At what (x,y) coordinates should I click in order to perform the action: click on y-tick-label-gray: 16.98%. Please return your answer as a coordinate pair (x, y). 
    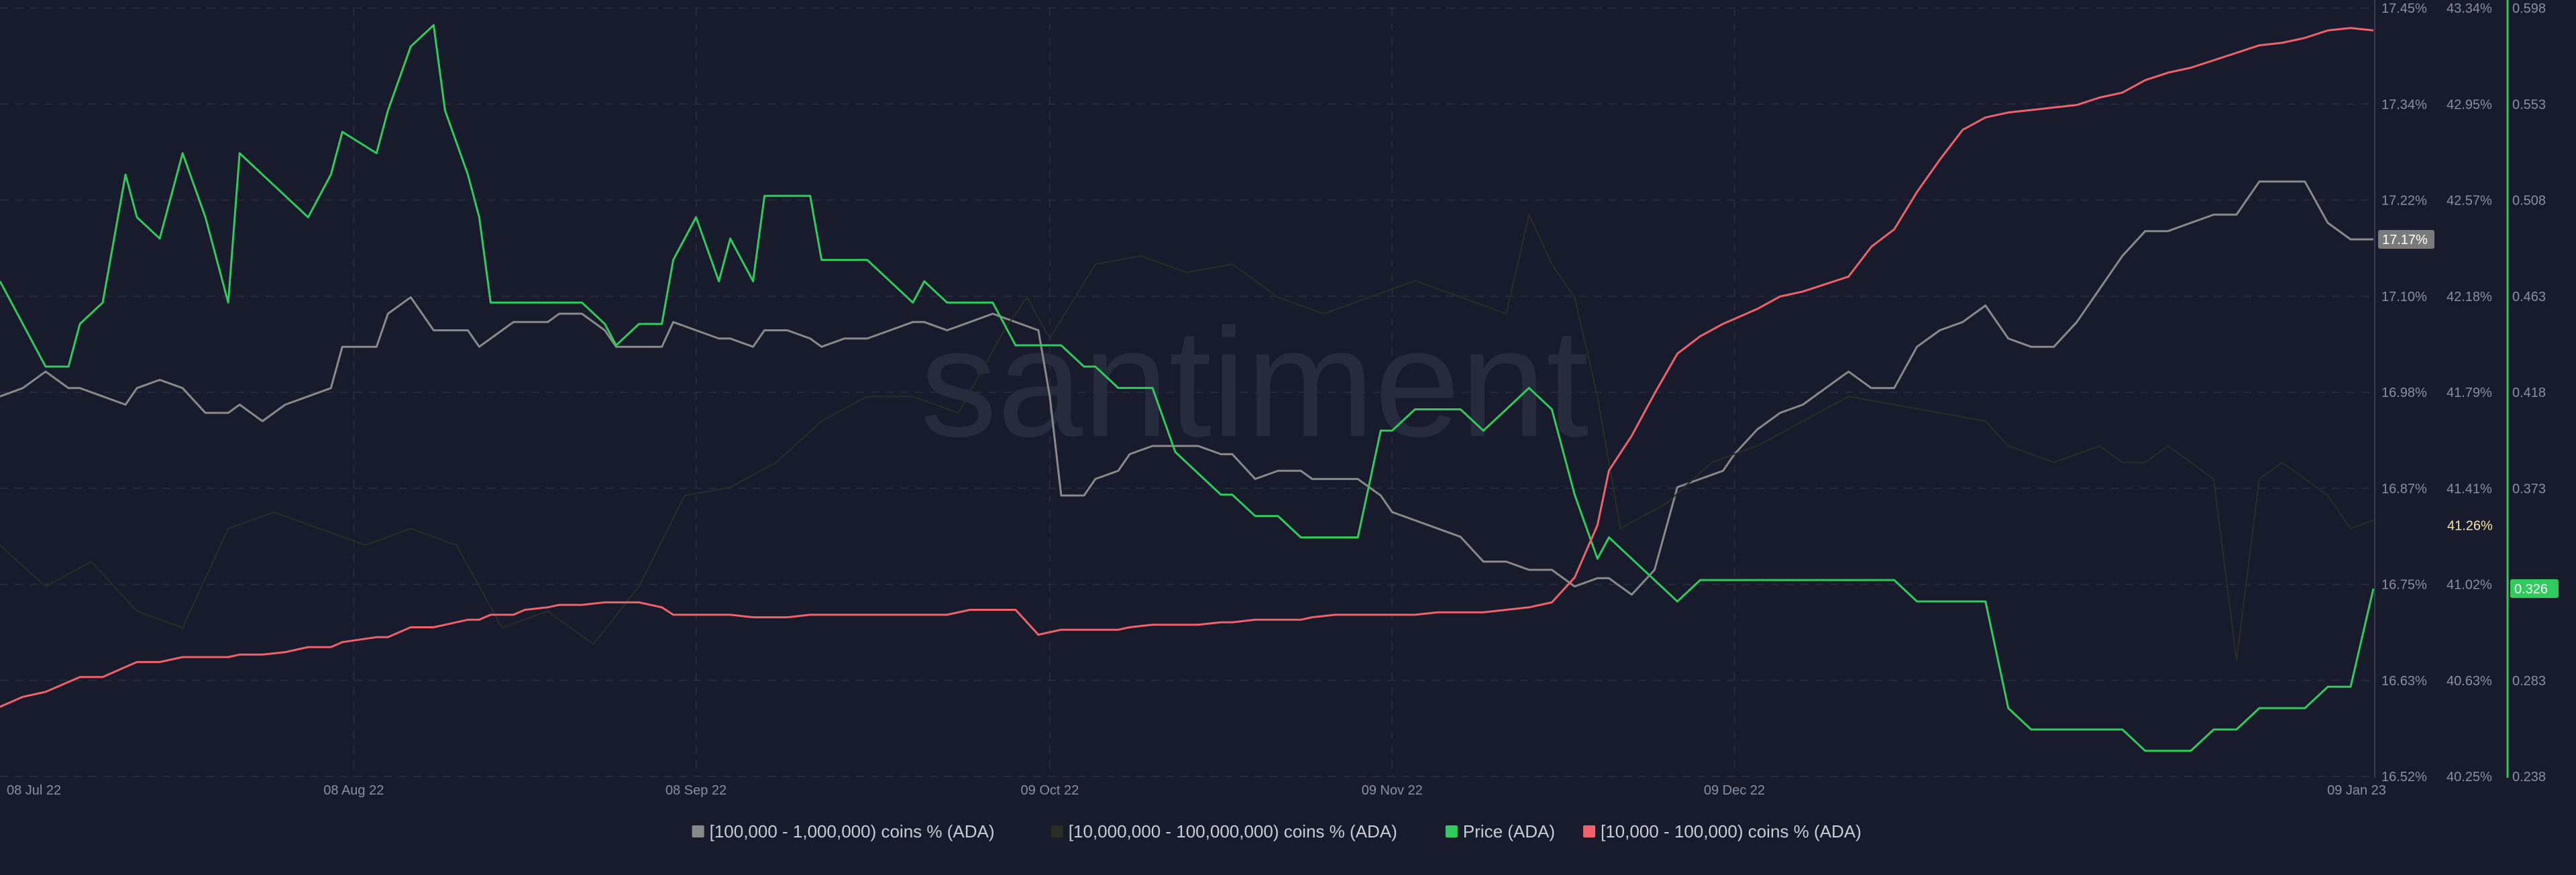
    Looking at the image, I should click on (2404, 393).